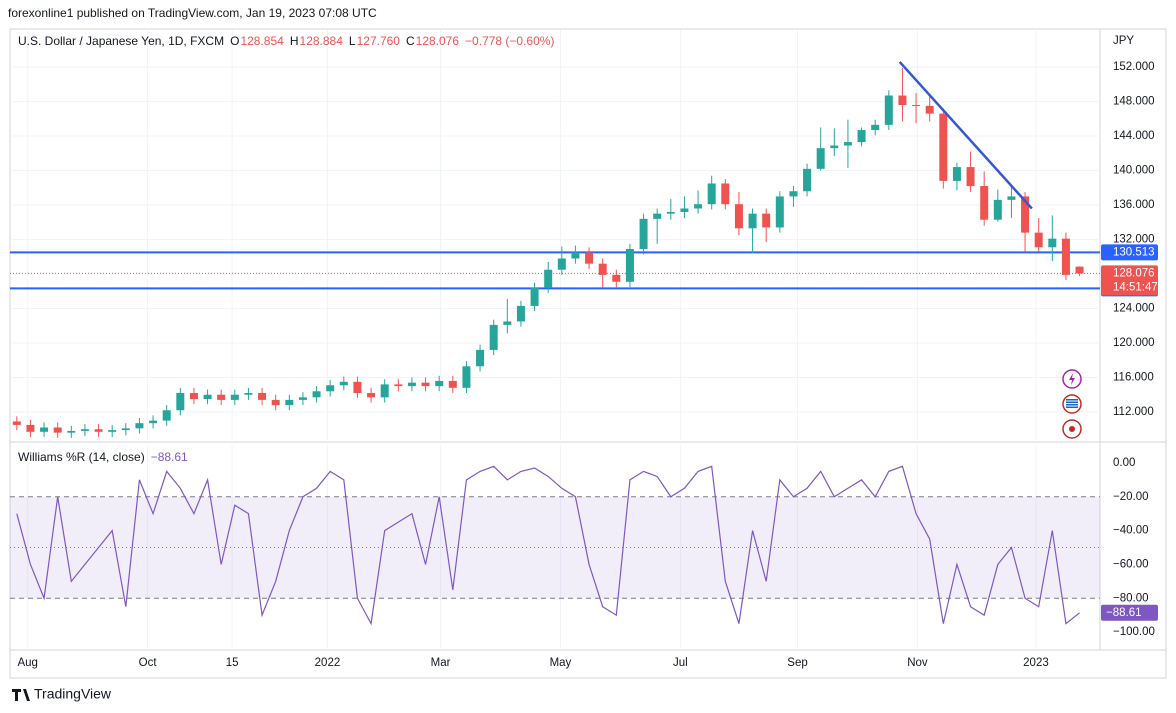 Image resolution: width=1176 pixels, height=713 pixels. I want to click on y-tick-label: 132.000, so click(1134, 240).